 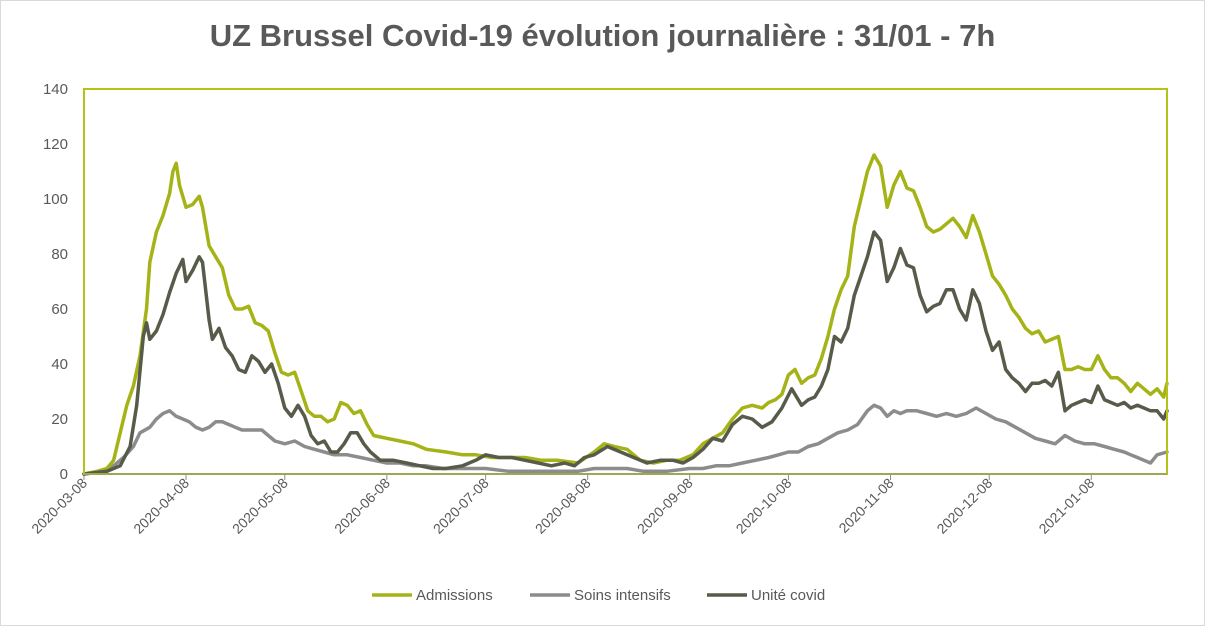 I want to click on x-tick-label: 2020-06-08, so click(x=362, y=506).